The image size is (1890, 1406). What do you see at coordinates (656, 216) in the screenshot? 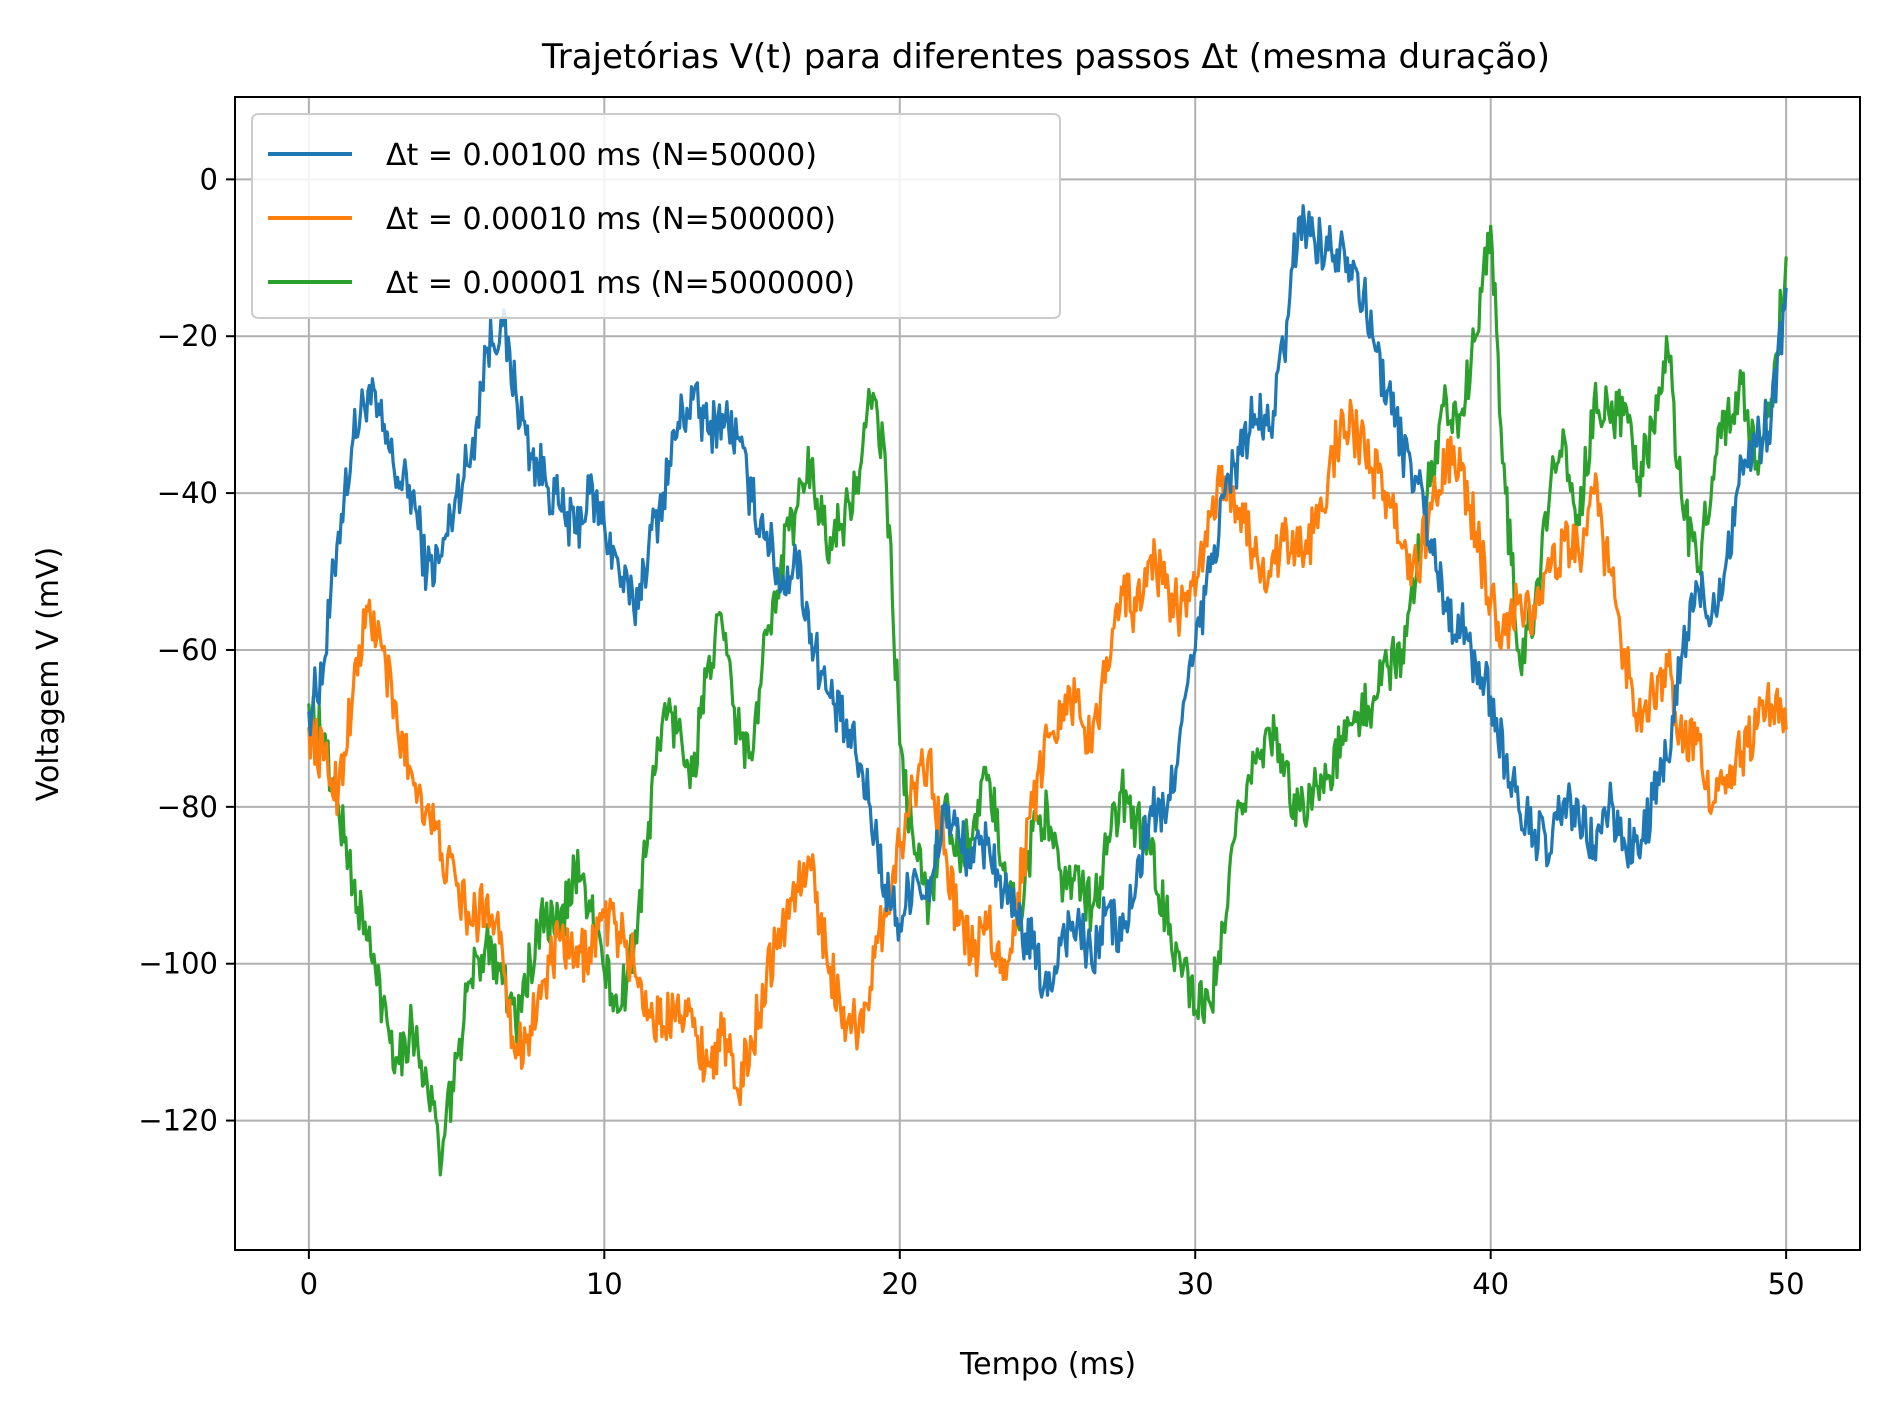
I see `legend-box` at bounding box center [656, 216].